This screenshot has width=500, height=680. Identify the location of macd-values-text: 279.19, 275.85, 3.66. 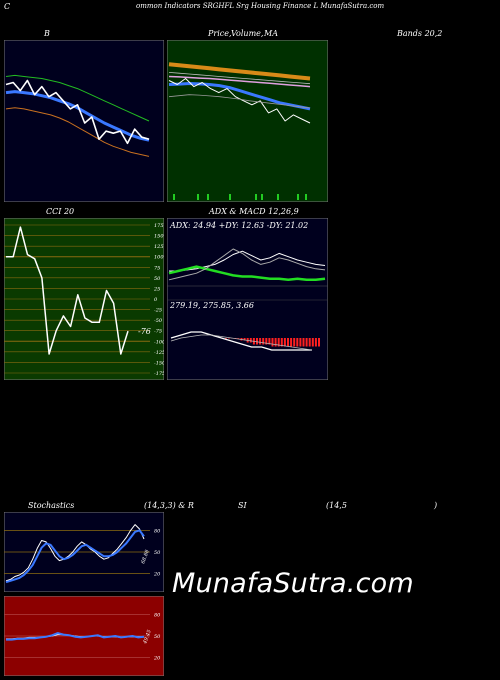
(211, 305).